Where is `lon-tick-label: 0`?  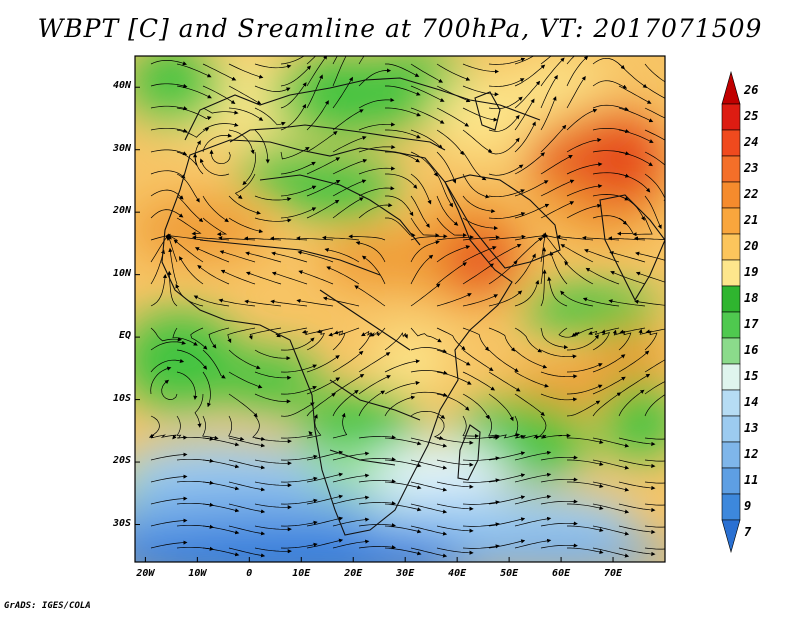 lon-tick-label: 0 is located at coordinates (249, 573).